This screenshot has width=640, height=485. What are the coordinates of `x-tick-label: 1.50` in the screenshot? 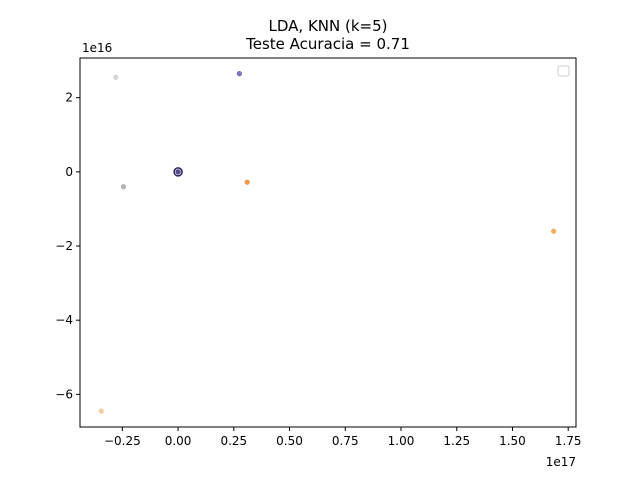 It's located at (512, 441).